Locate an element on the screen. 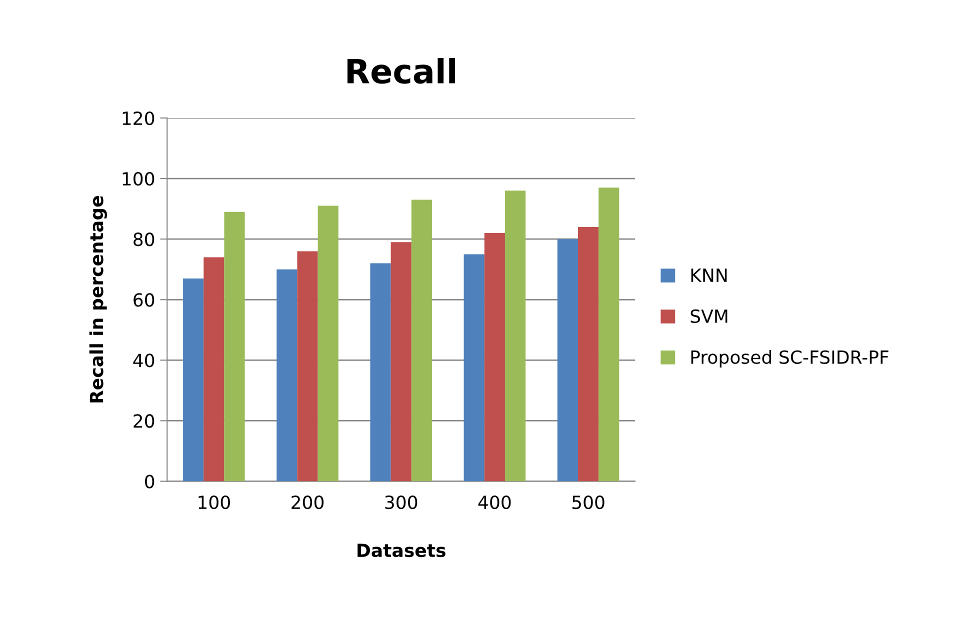 Image resolution: width=955 pixels, height=621 pixels. x-tick-label: 500 is located at coordinates (588, 502).